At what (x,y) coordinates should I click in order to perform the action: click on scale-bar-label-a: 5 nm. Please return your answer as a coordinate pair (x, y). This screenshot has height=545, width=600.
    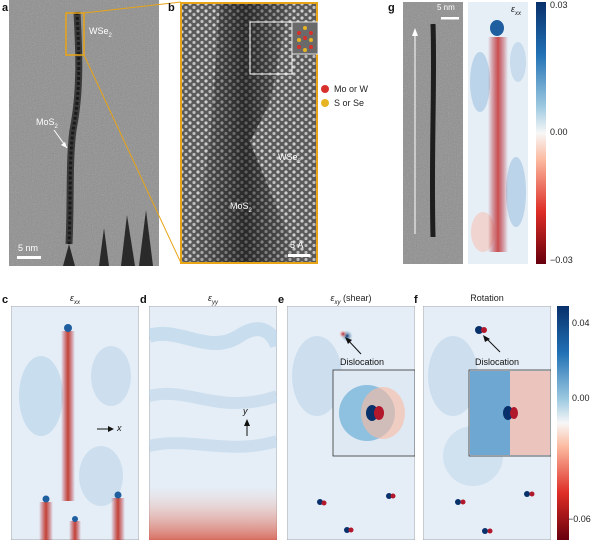
    Looking at the image, I should click on (28, 248).